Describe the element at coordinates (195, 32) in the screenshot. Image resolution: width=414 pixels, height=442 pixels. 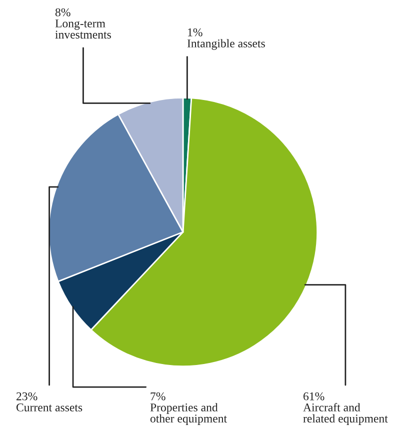
I see `data-label: 1%` at that location.